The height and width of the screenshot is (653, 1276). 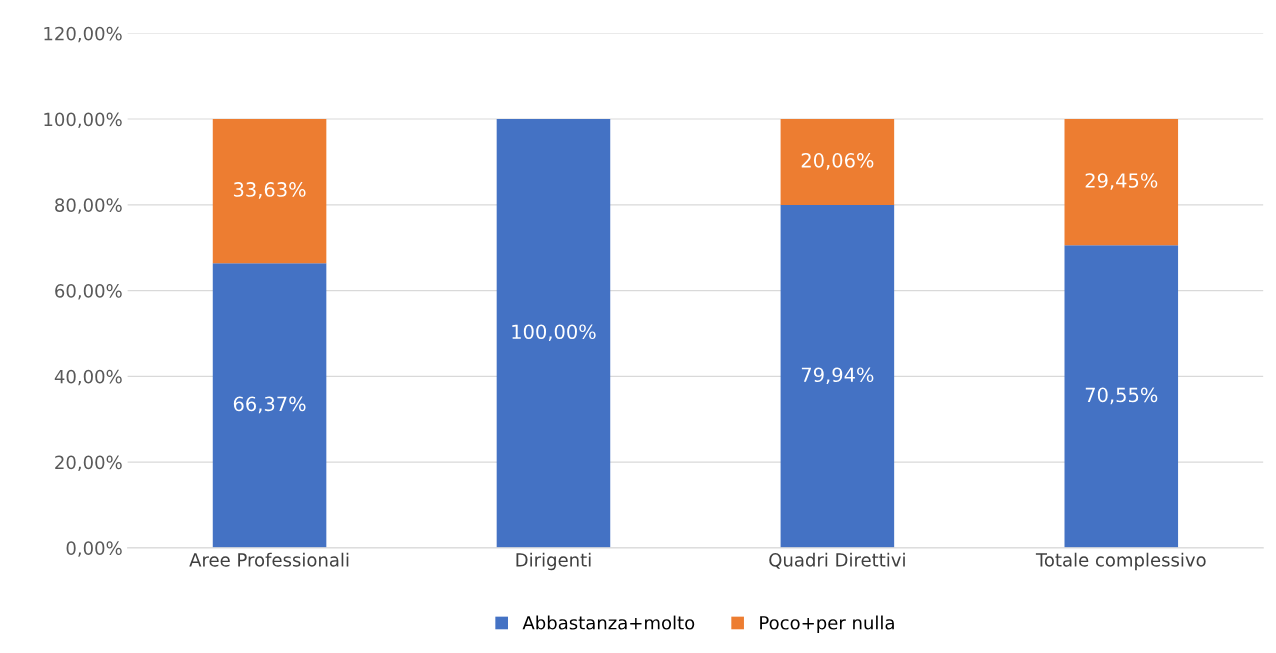 I want to click on x-tick-label: Totale complessivo, so click(x=1120, y=561).